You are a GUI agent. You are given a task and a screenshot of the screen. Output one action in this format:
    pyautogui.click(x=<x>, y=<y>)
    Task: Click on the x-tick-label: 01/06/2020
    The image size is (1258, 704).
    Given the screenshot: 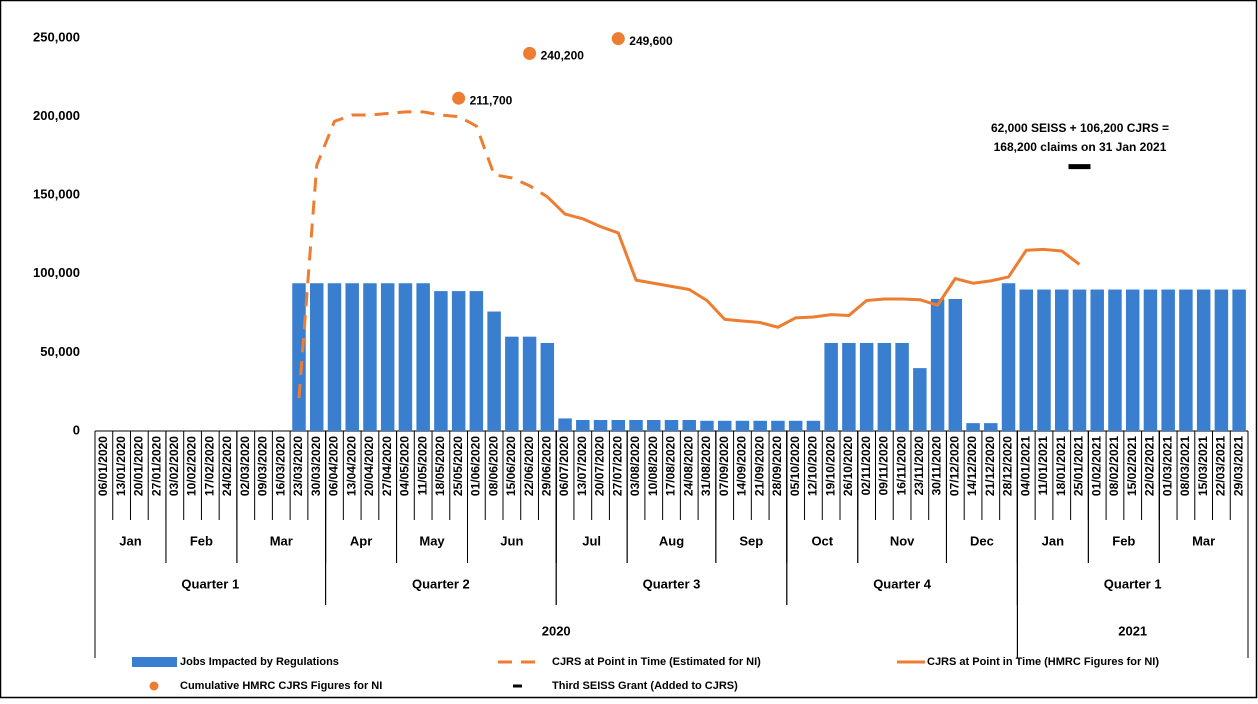 What is the action you would take?
    pyautogui.click(x=476, y=466)
    